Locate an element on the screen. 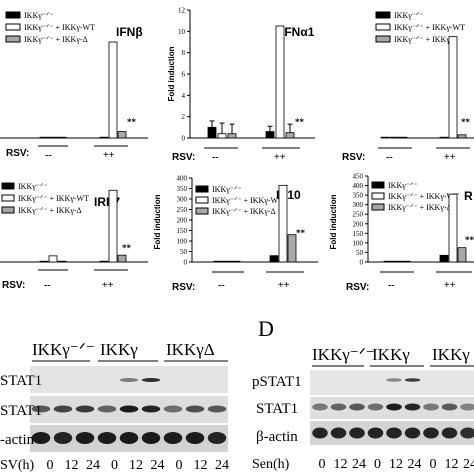 The image size is (474, 474). chart-title: IFNα1 is located at coordinates (298, 32).